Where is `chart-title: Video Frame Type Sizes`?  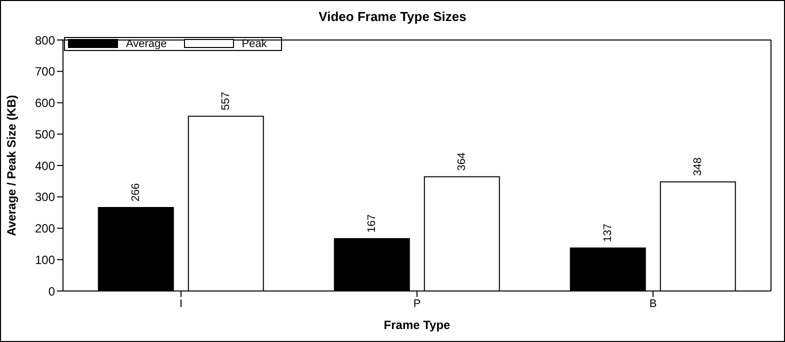
chart-title: Video Frame Type Sizes is located at coordinates (393, 16).